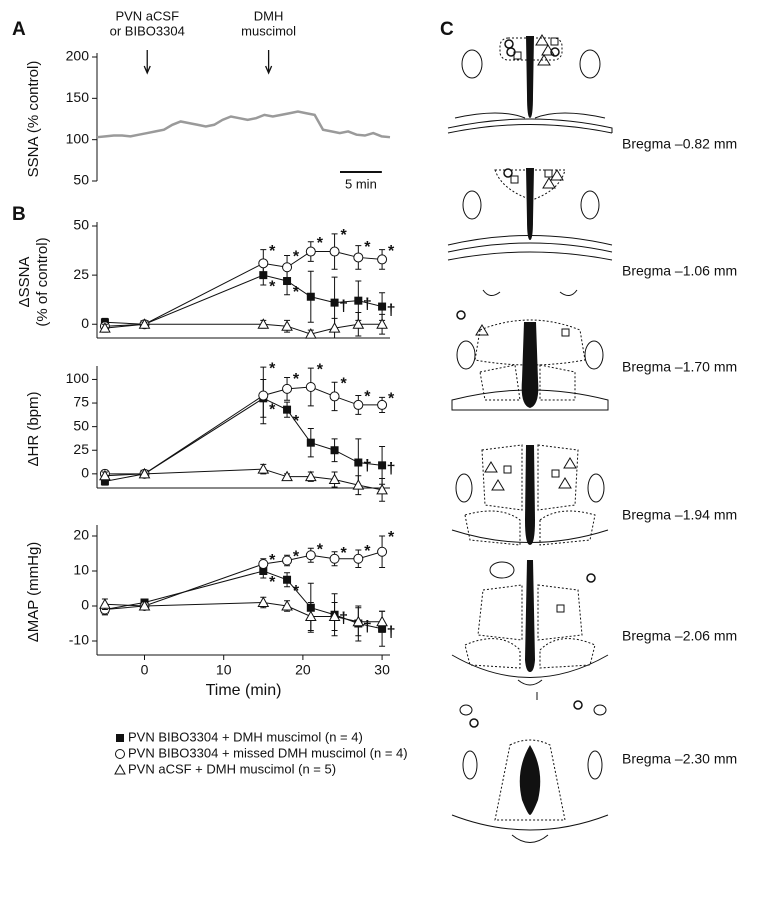 Image resolution: width=779 pixels, height=901 pixels. What do you see at coordinates (33, 428) in the screenshot?
I see `y-axis-label: ΔHR (bpm)` at bounding box center [33, 428].